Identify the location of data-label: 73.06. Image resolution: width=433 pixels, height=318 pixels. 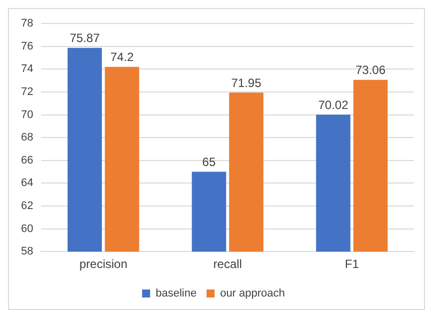
(370, 70).